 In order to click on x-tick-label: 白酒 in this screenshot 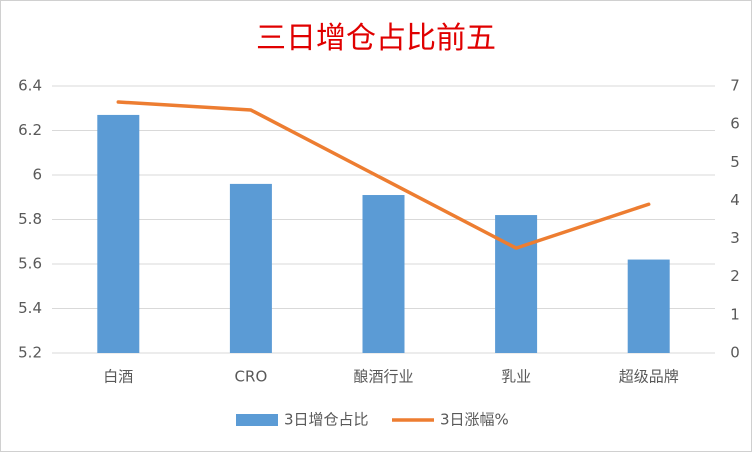, I will do `click(118, 377)`.